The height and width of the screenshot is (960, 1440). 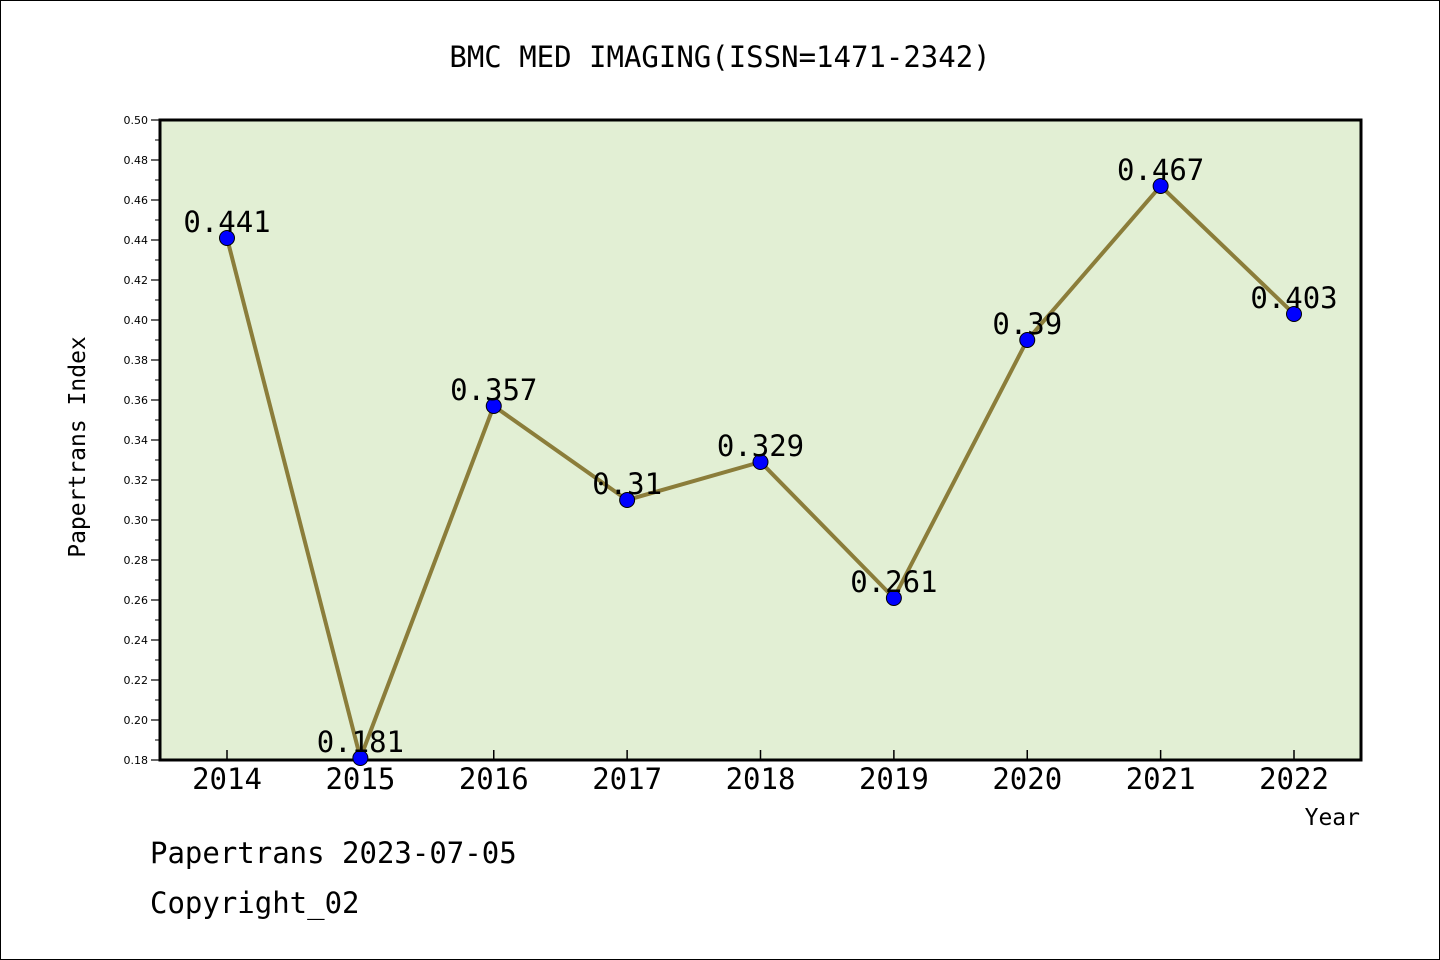 What do you see at coordinates (136, 600) in the screenshot?
I see `y-tick-label: 0.26` at bounding box center [136, 600].